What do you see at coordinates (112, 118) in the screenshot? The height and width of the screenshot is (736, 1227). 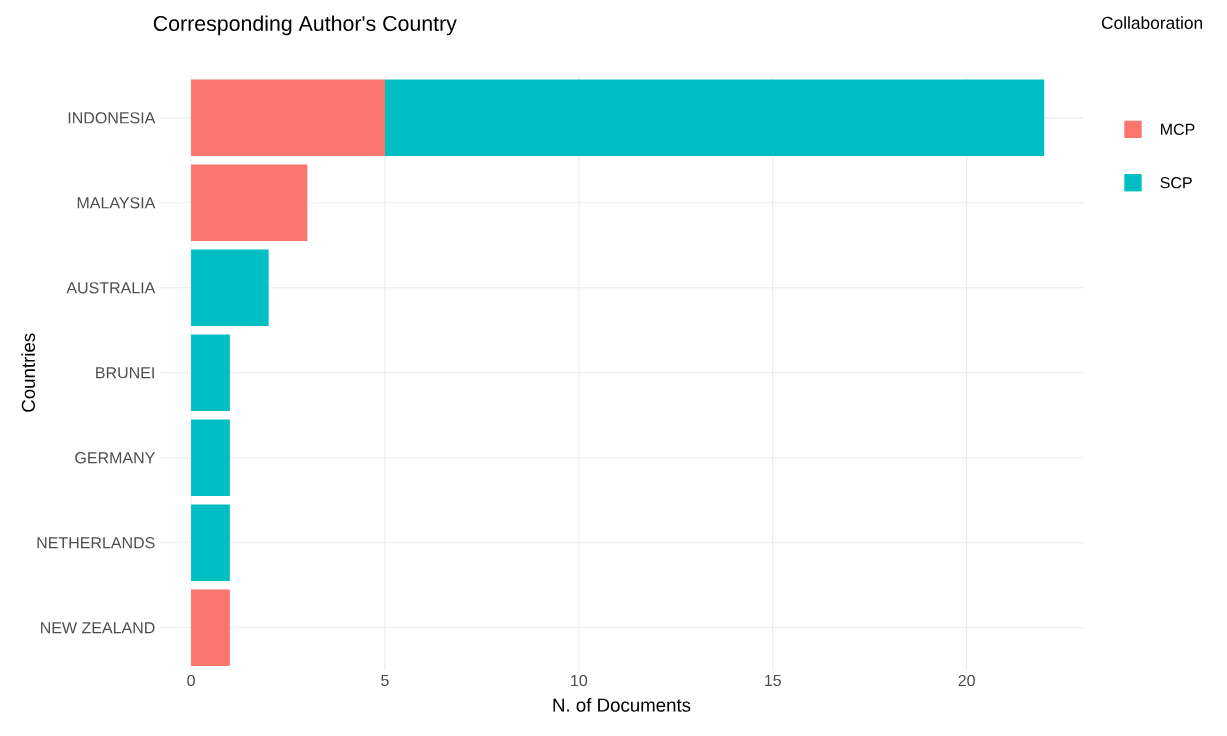 I see `y-tick-label: INDONESIA` at bounding box center [112, 118].